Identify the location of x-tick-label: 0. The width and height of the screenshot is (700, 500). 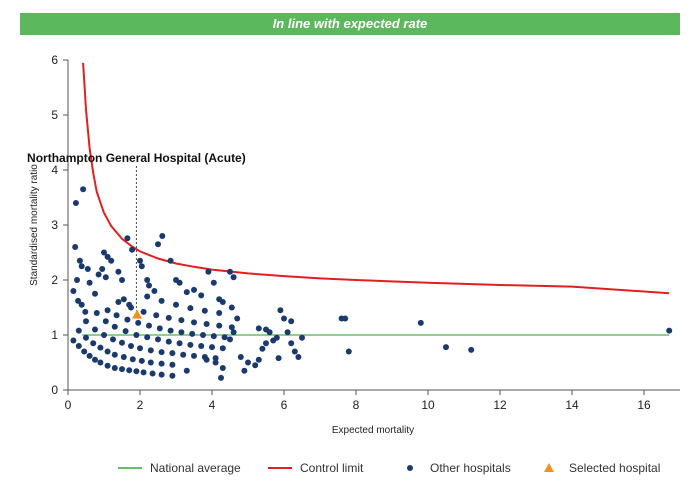
(68, 405).